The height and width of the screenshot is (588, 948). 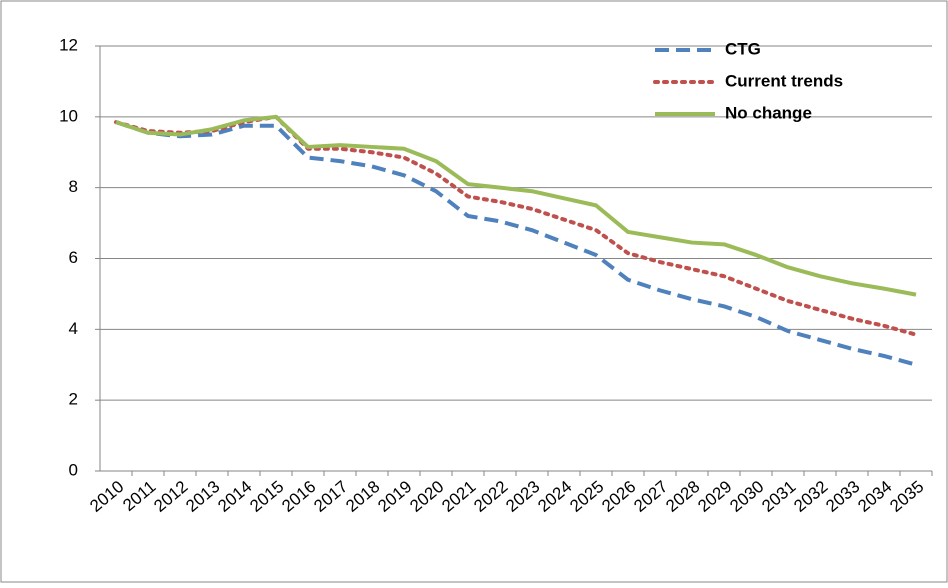 What do you see at coordinates (68, 115) in the screenshot?
I see `y-tick-label: 10` at bounding box center [68, 115].